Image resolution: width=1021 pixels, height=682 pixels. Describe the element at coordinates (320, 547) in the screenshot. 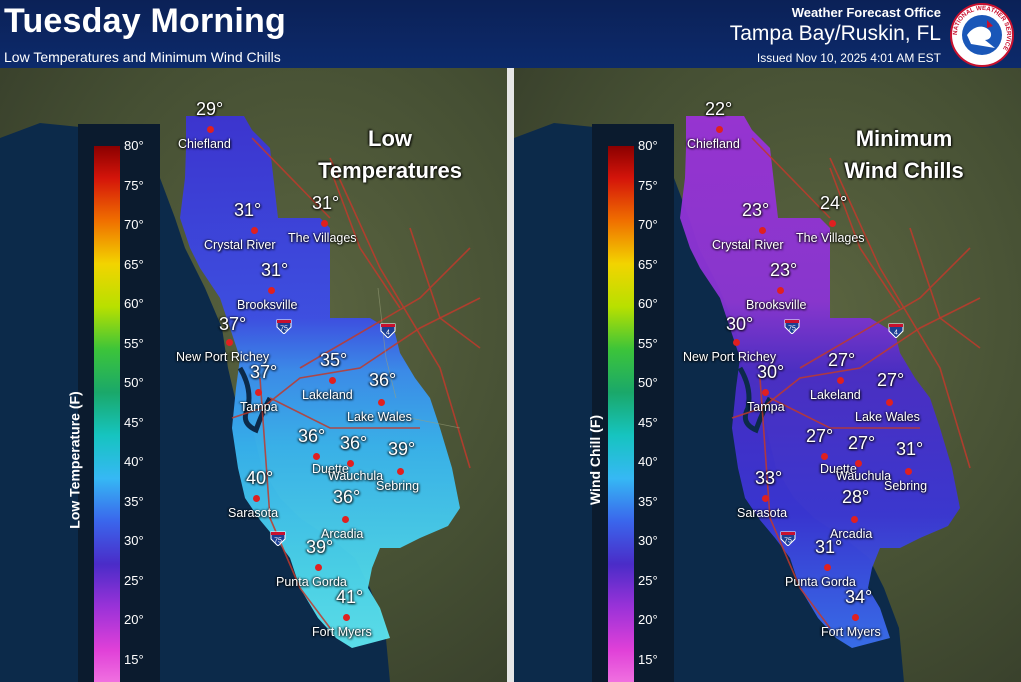

I see `city-value: 39°` at that location.